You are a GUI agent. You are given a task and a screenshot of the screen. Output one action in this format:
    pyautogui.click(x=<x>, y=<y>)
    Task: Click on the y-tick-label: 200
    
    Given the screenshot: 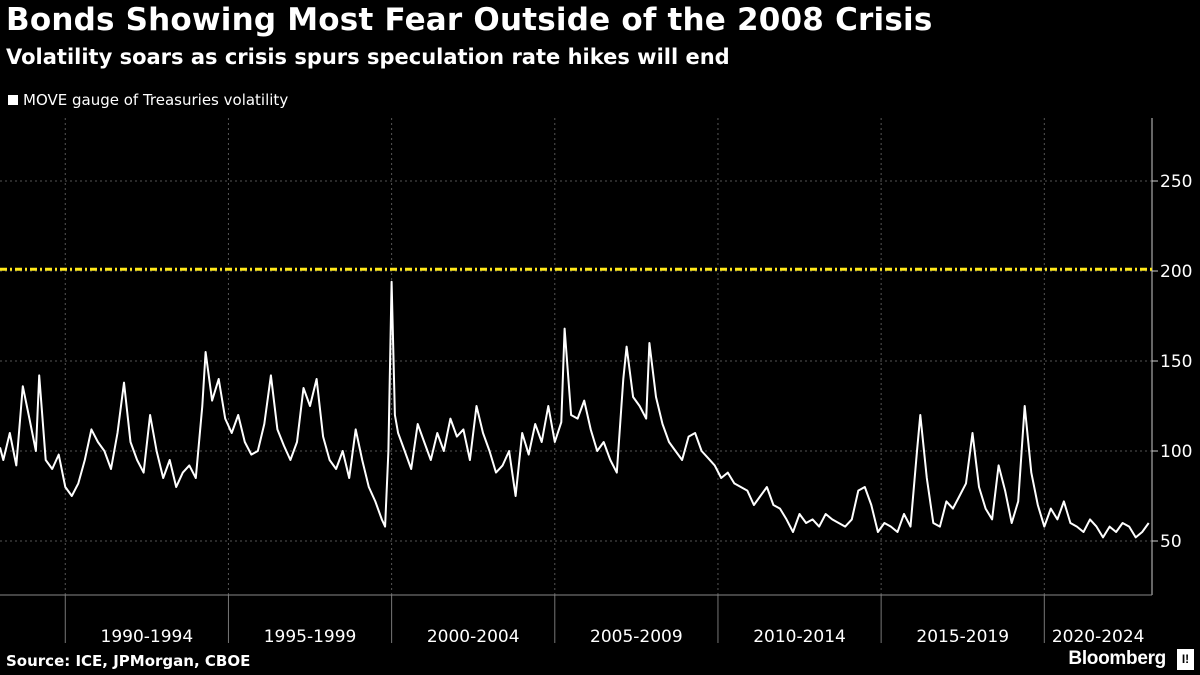 What is the action you would take?
    pyautogui.click(x=1176, y=272)
    